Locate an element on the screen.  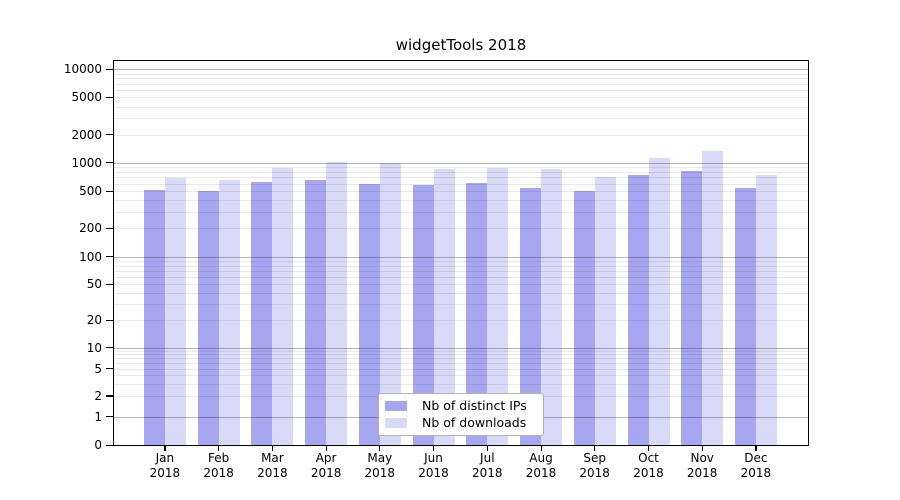
bar-distinct-ips-may is located at coordinates (369, 314).